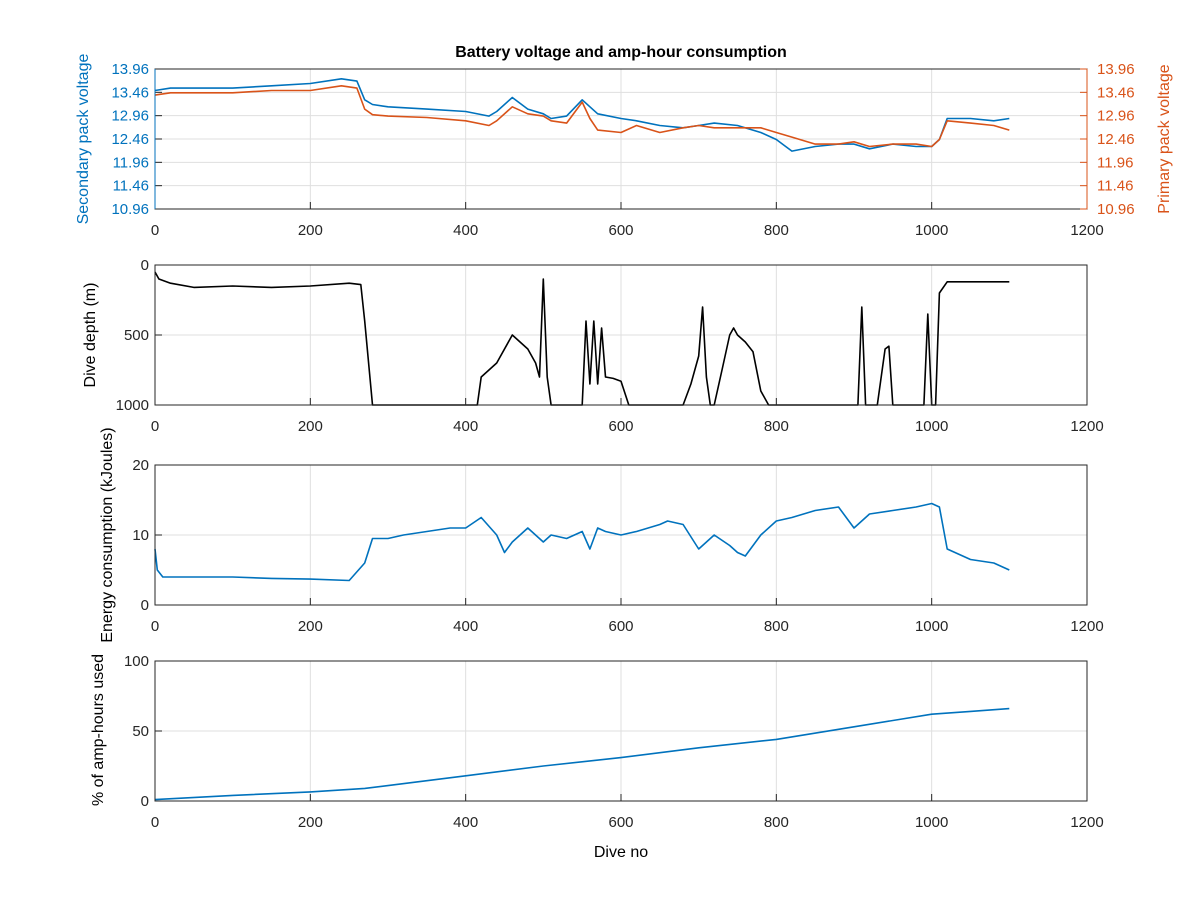  Describe the element at coordinates (1116, 139) in the screenshot. I see `right-y-tick-label: 12.46` at that location.